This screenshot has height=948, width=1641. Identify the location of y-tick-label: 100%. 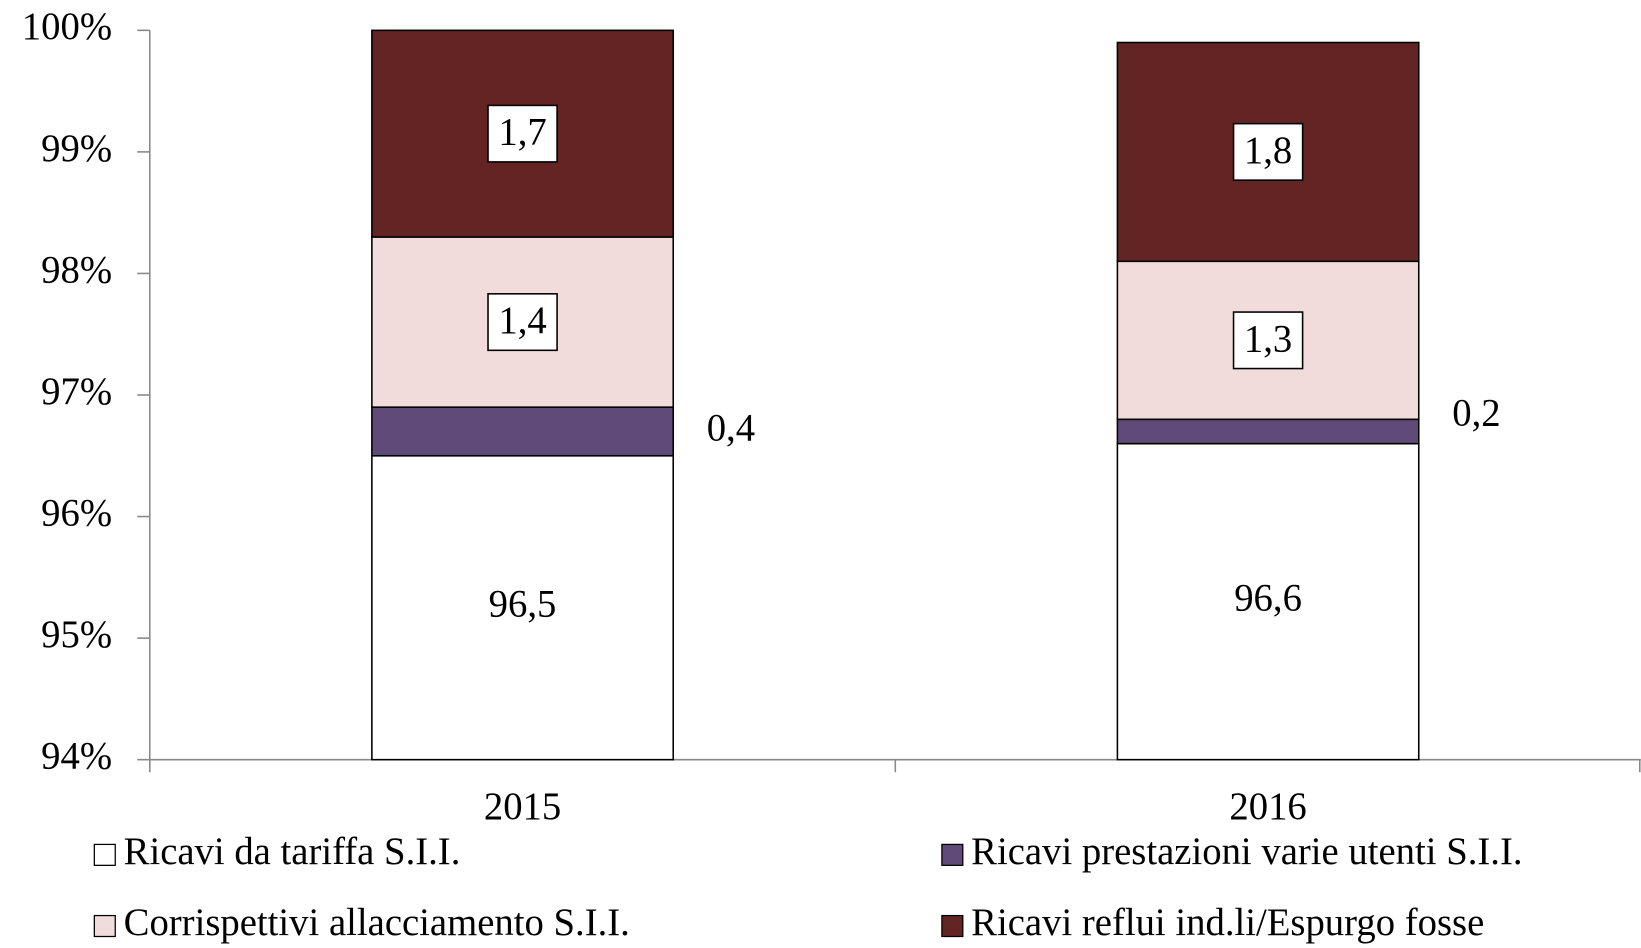
(67, 27).